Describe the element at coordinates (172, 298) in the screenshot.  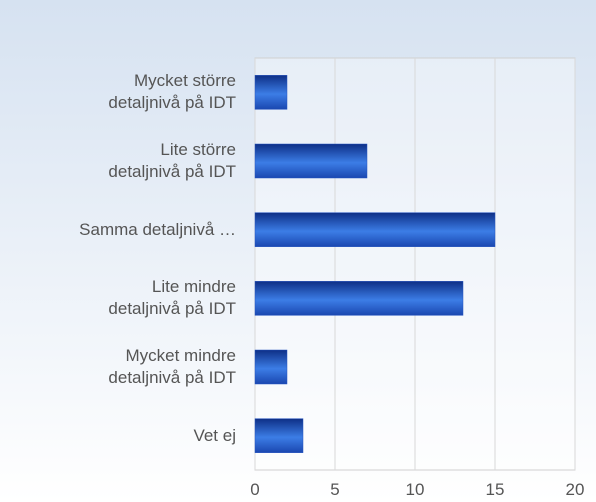
I see `y-tick-label: Lite mindre detaljnivå på IDT` at that location.